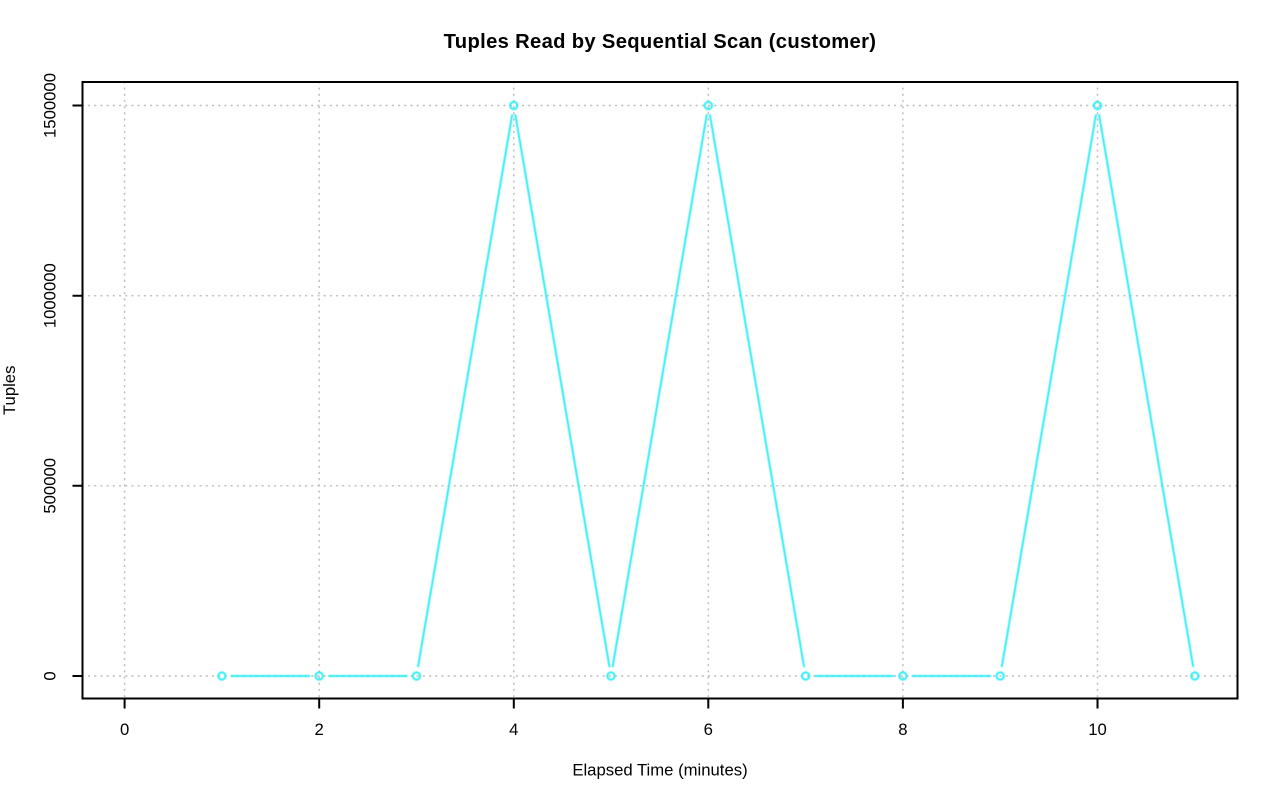 This screenshot has height=806, width=1280. I want to click on svg-text: Tuples, so click(9, 390).